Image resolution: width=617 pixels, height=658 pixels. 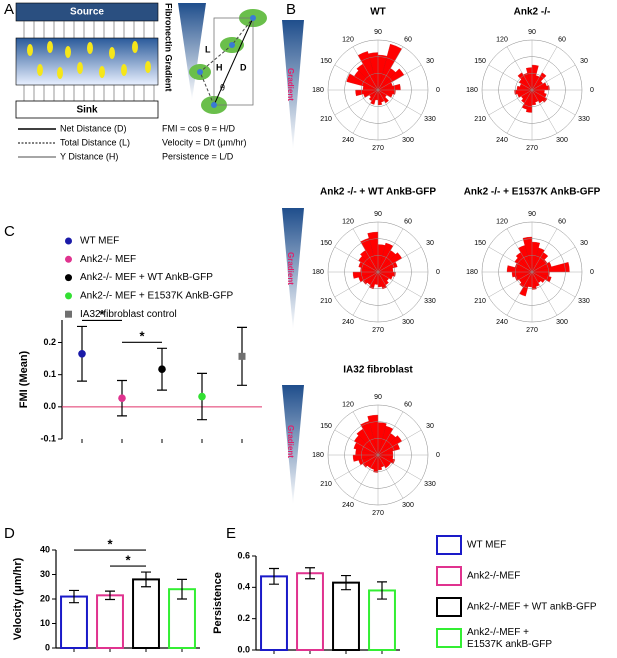 I want to click on sink-label: Sink, so click(x=87, y=110).